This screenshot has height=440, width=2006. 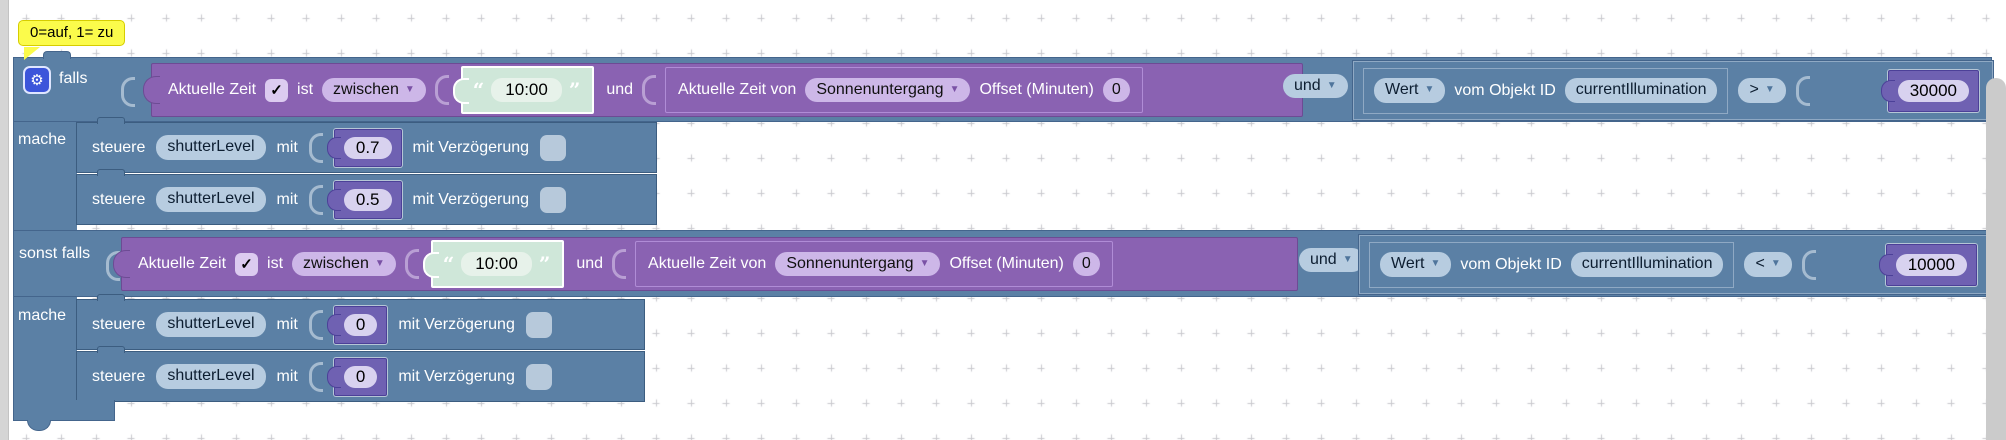 I want to click on control-value-field: 0.7, so click(x=367, y=147).